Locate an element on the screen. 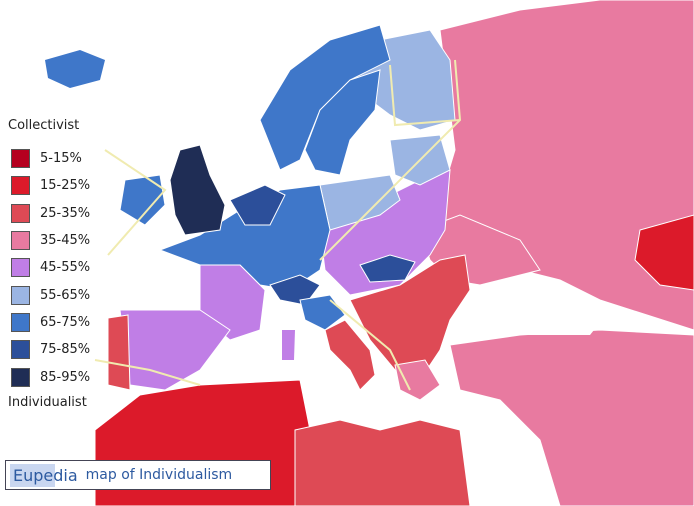 The width and height of the screenshot is (694, 506). region-kazakh is located at coordinates (664, 252).